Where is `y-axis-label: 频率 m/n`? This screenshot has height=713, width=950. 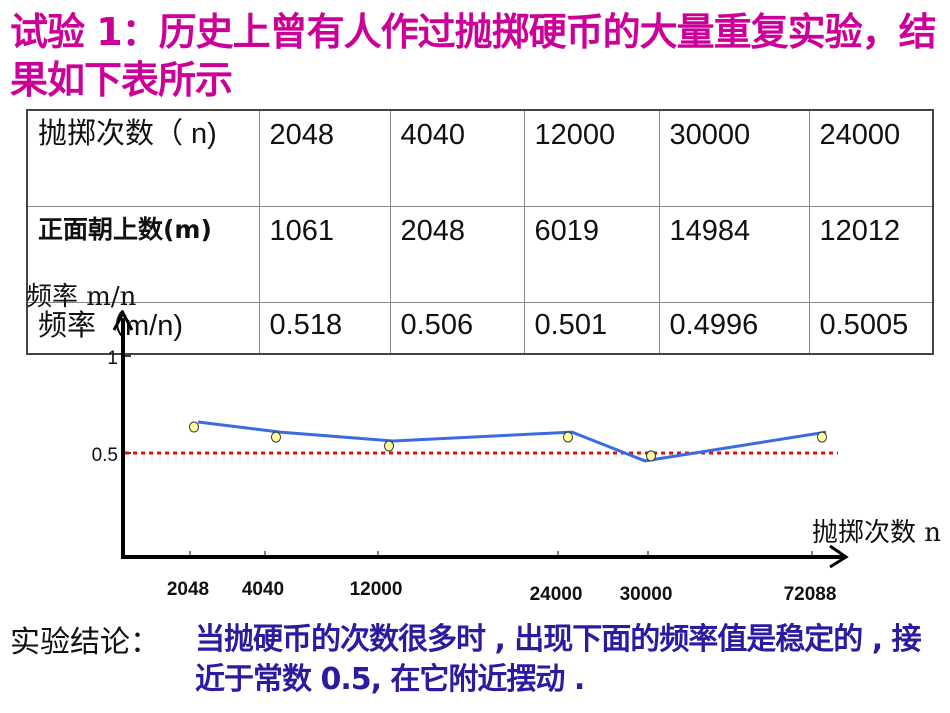 y-axis-label: 频率 m/n is located at coordinates (81, 297).